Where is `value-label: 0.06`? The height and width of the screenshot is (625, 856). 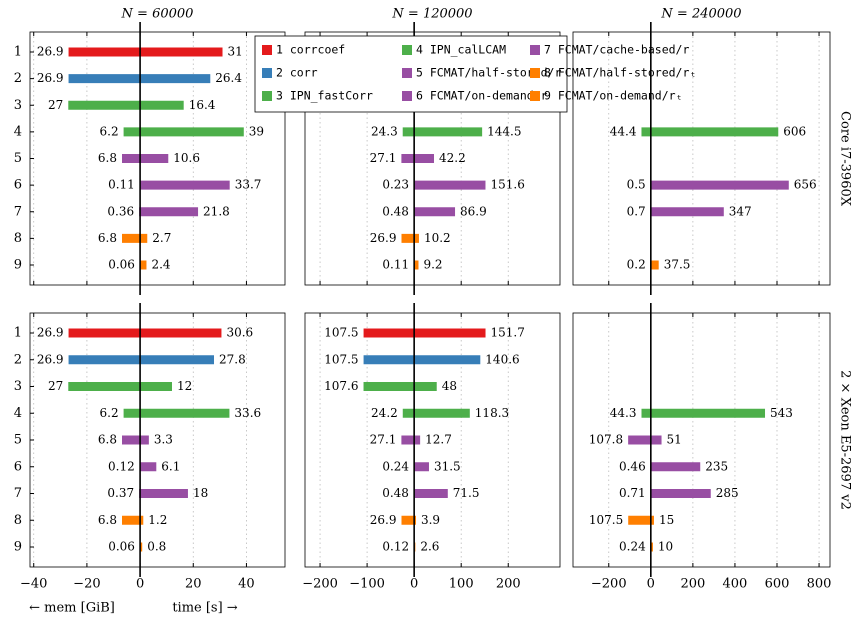 value-label: 0.06 is located at coordinates (121, 265).